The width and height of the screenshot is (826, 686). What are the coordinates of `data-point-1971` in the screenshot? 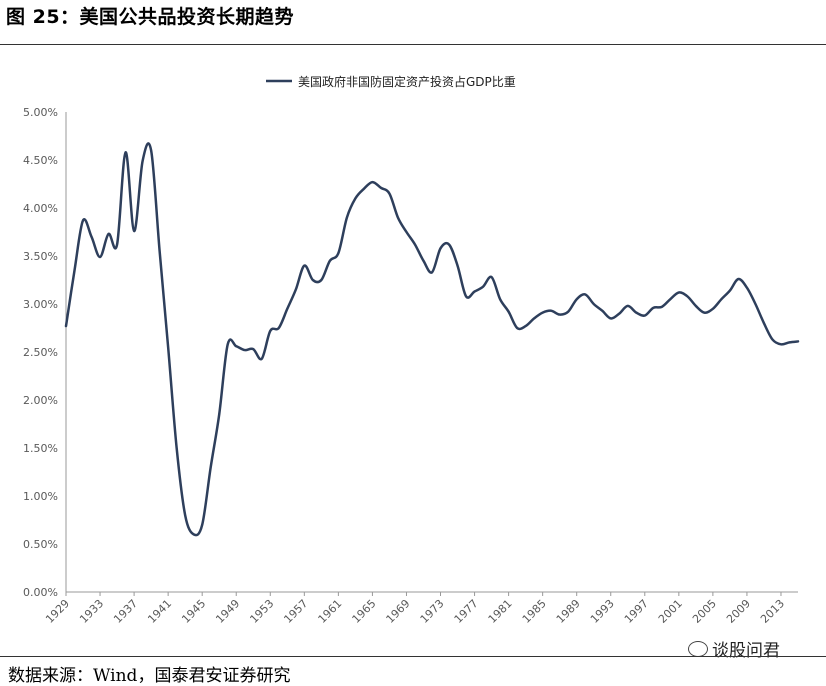 It's located at (423, 261).